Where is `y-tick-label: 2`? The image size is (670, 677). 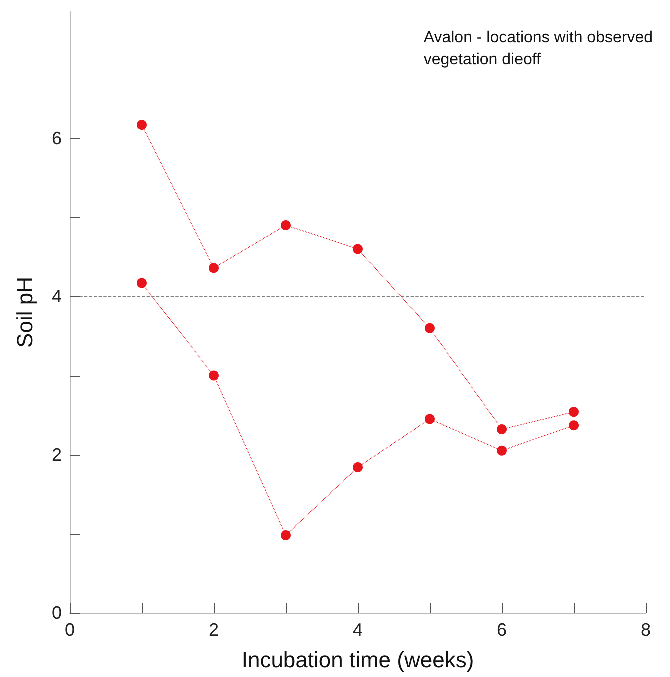 y-tick-label: 2 is located at coordinates (57, 454).